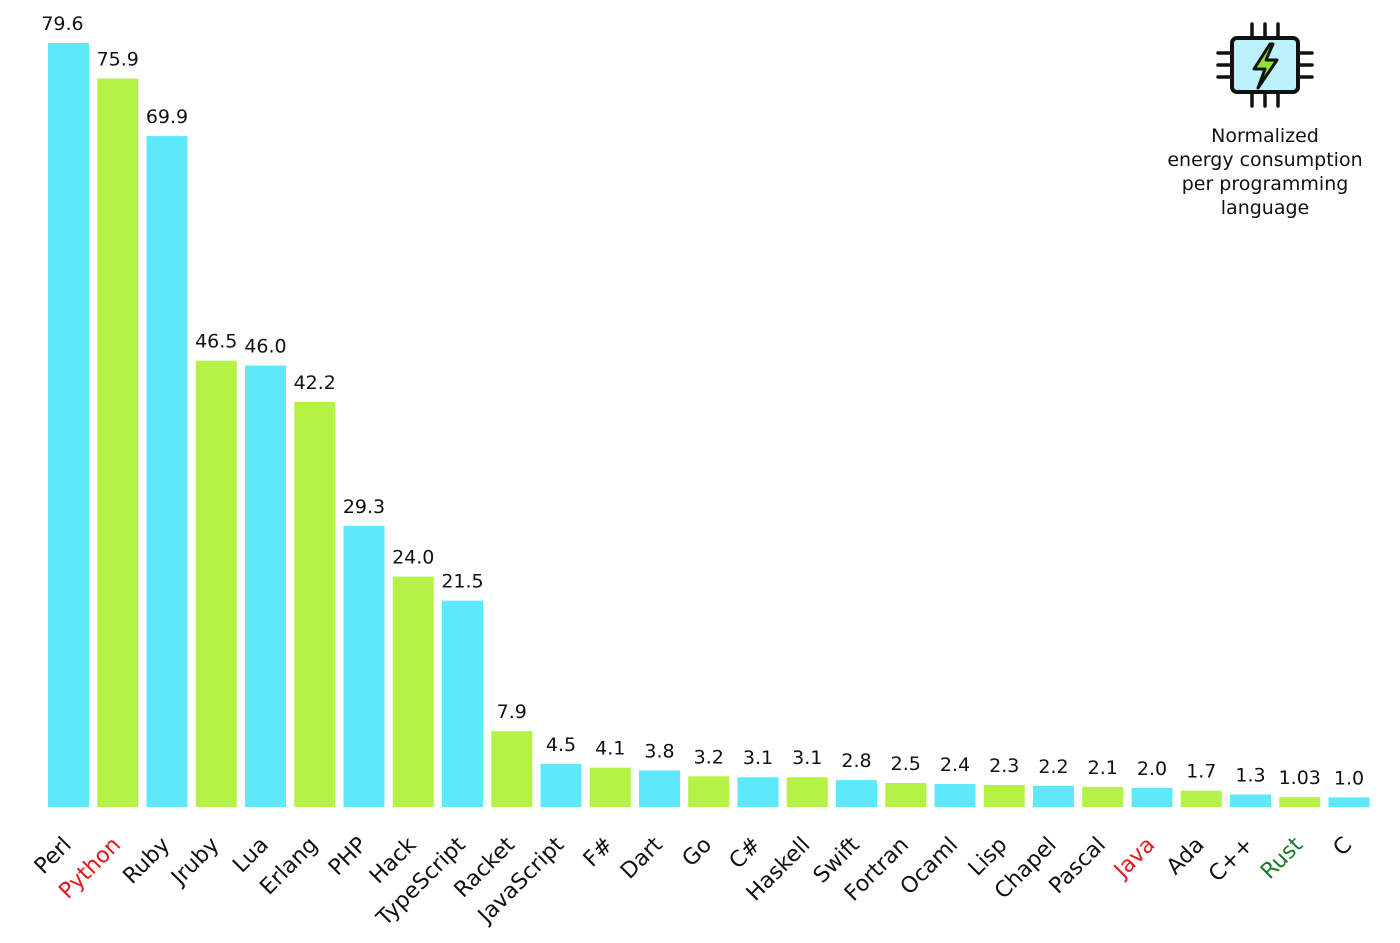  Describe the element at coordinates (610, 787) in the screenshot. I see `bar-f` at that location.